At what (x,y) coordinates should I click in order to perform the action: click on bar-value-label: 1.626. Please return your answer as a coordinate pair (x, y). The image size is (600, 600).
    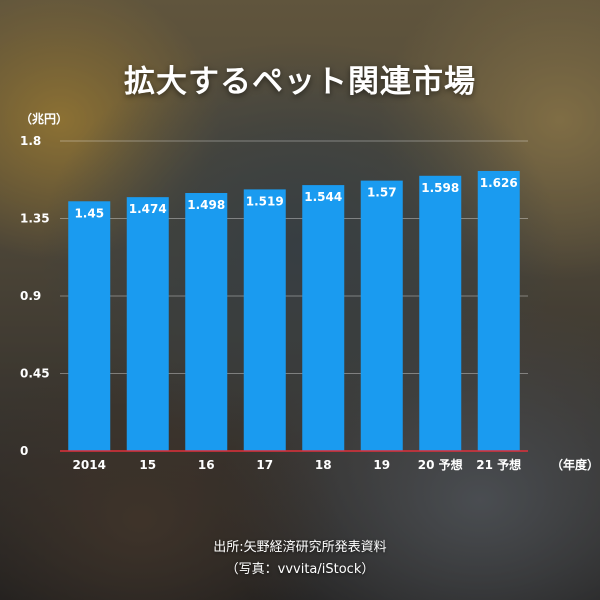
    Looking at the image, I should click on (499, 183).